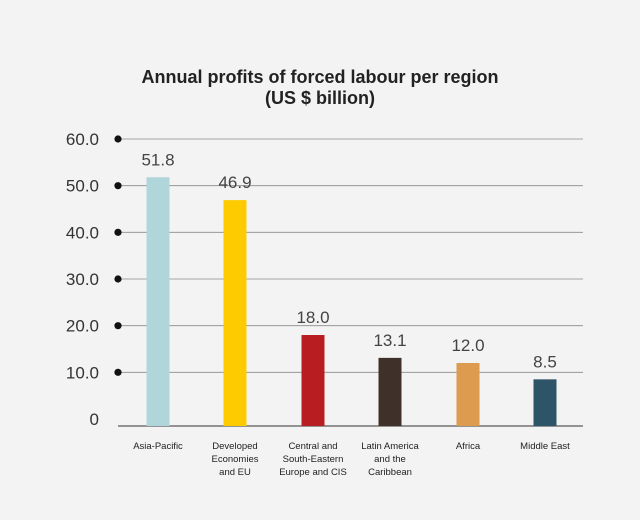 Image resolution: width=640 pixels, height=520 pixels. Describe the element at coordinates (235, 459) in the screenshot. I see `x-tick-label: Developed Economies and EU` at that location.